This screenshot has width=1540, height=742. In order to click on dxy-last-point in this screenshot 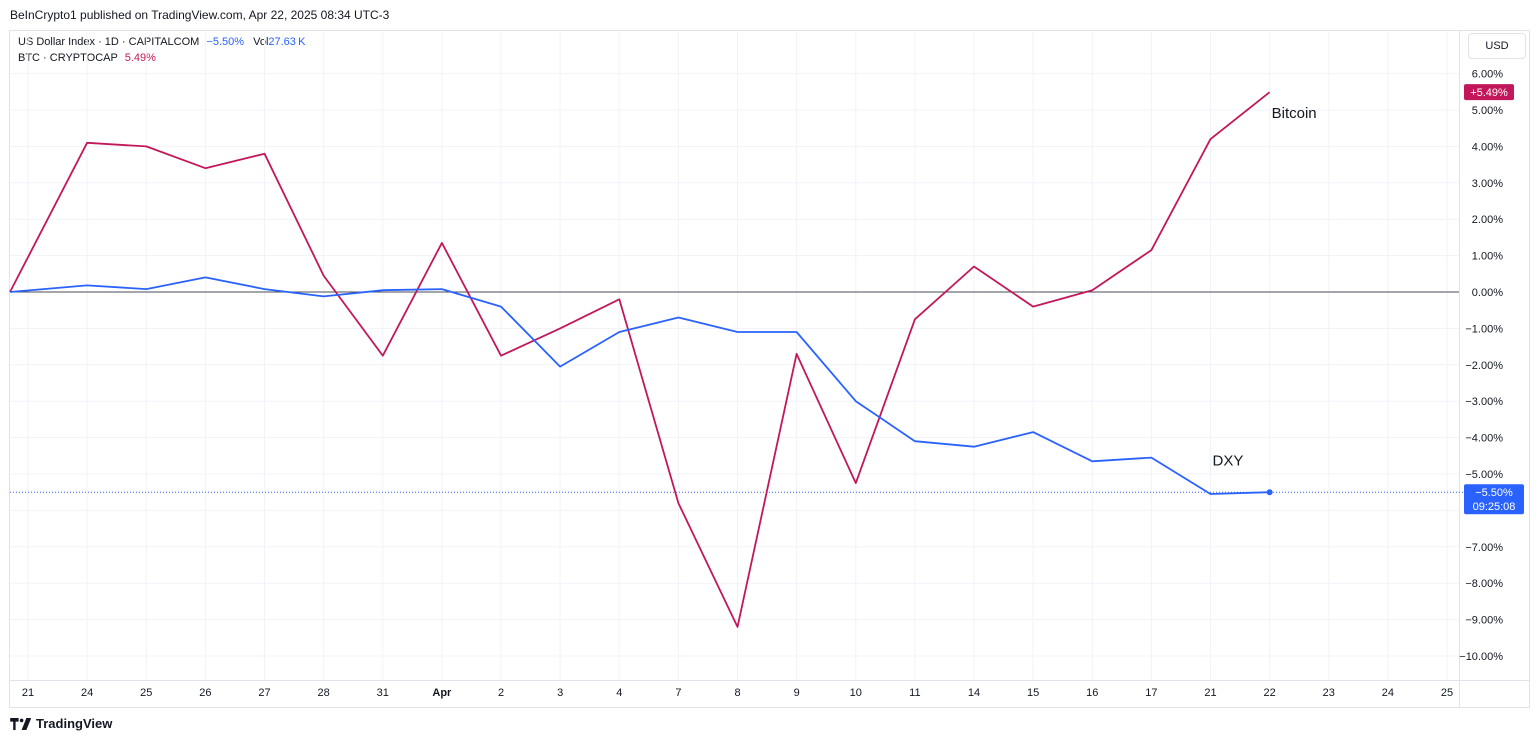, I will do `click(1269, 492)`.